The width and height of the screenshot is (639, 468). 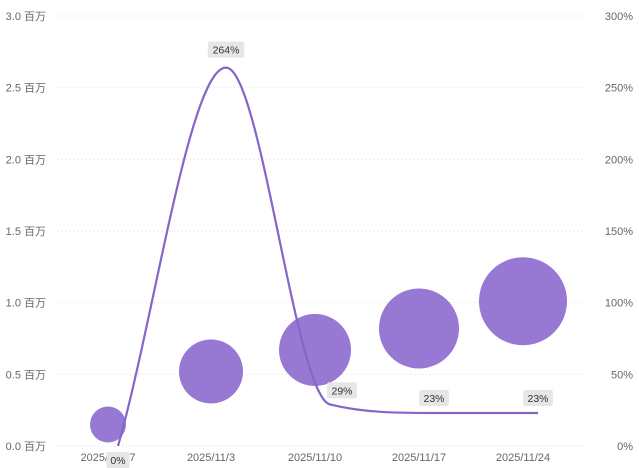 I want to click on line-data-label: 264%, so click(x=226, y=49).